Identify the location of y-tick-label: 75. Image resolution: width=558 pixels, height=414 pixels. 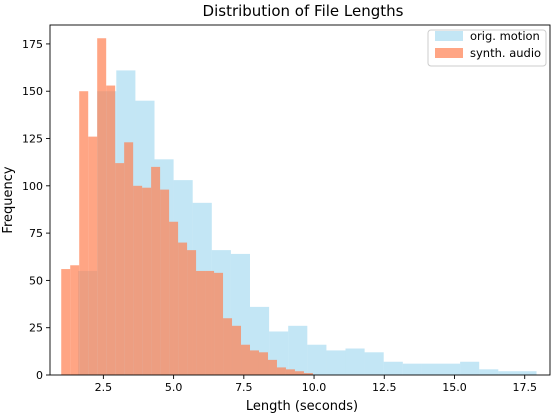
(36, 233).